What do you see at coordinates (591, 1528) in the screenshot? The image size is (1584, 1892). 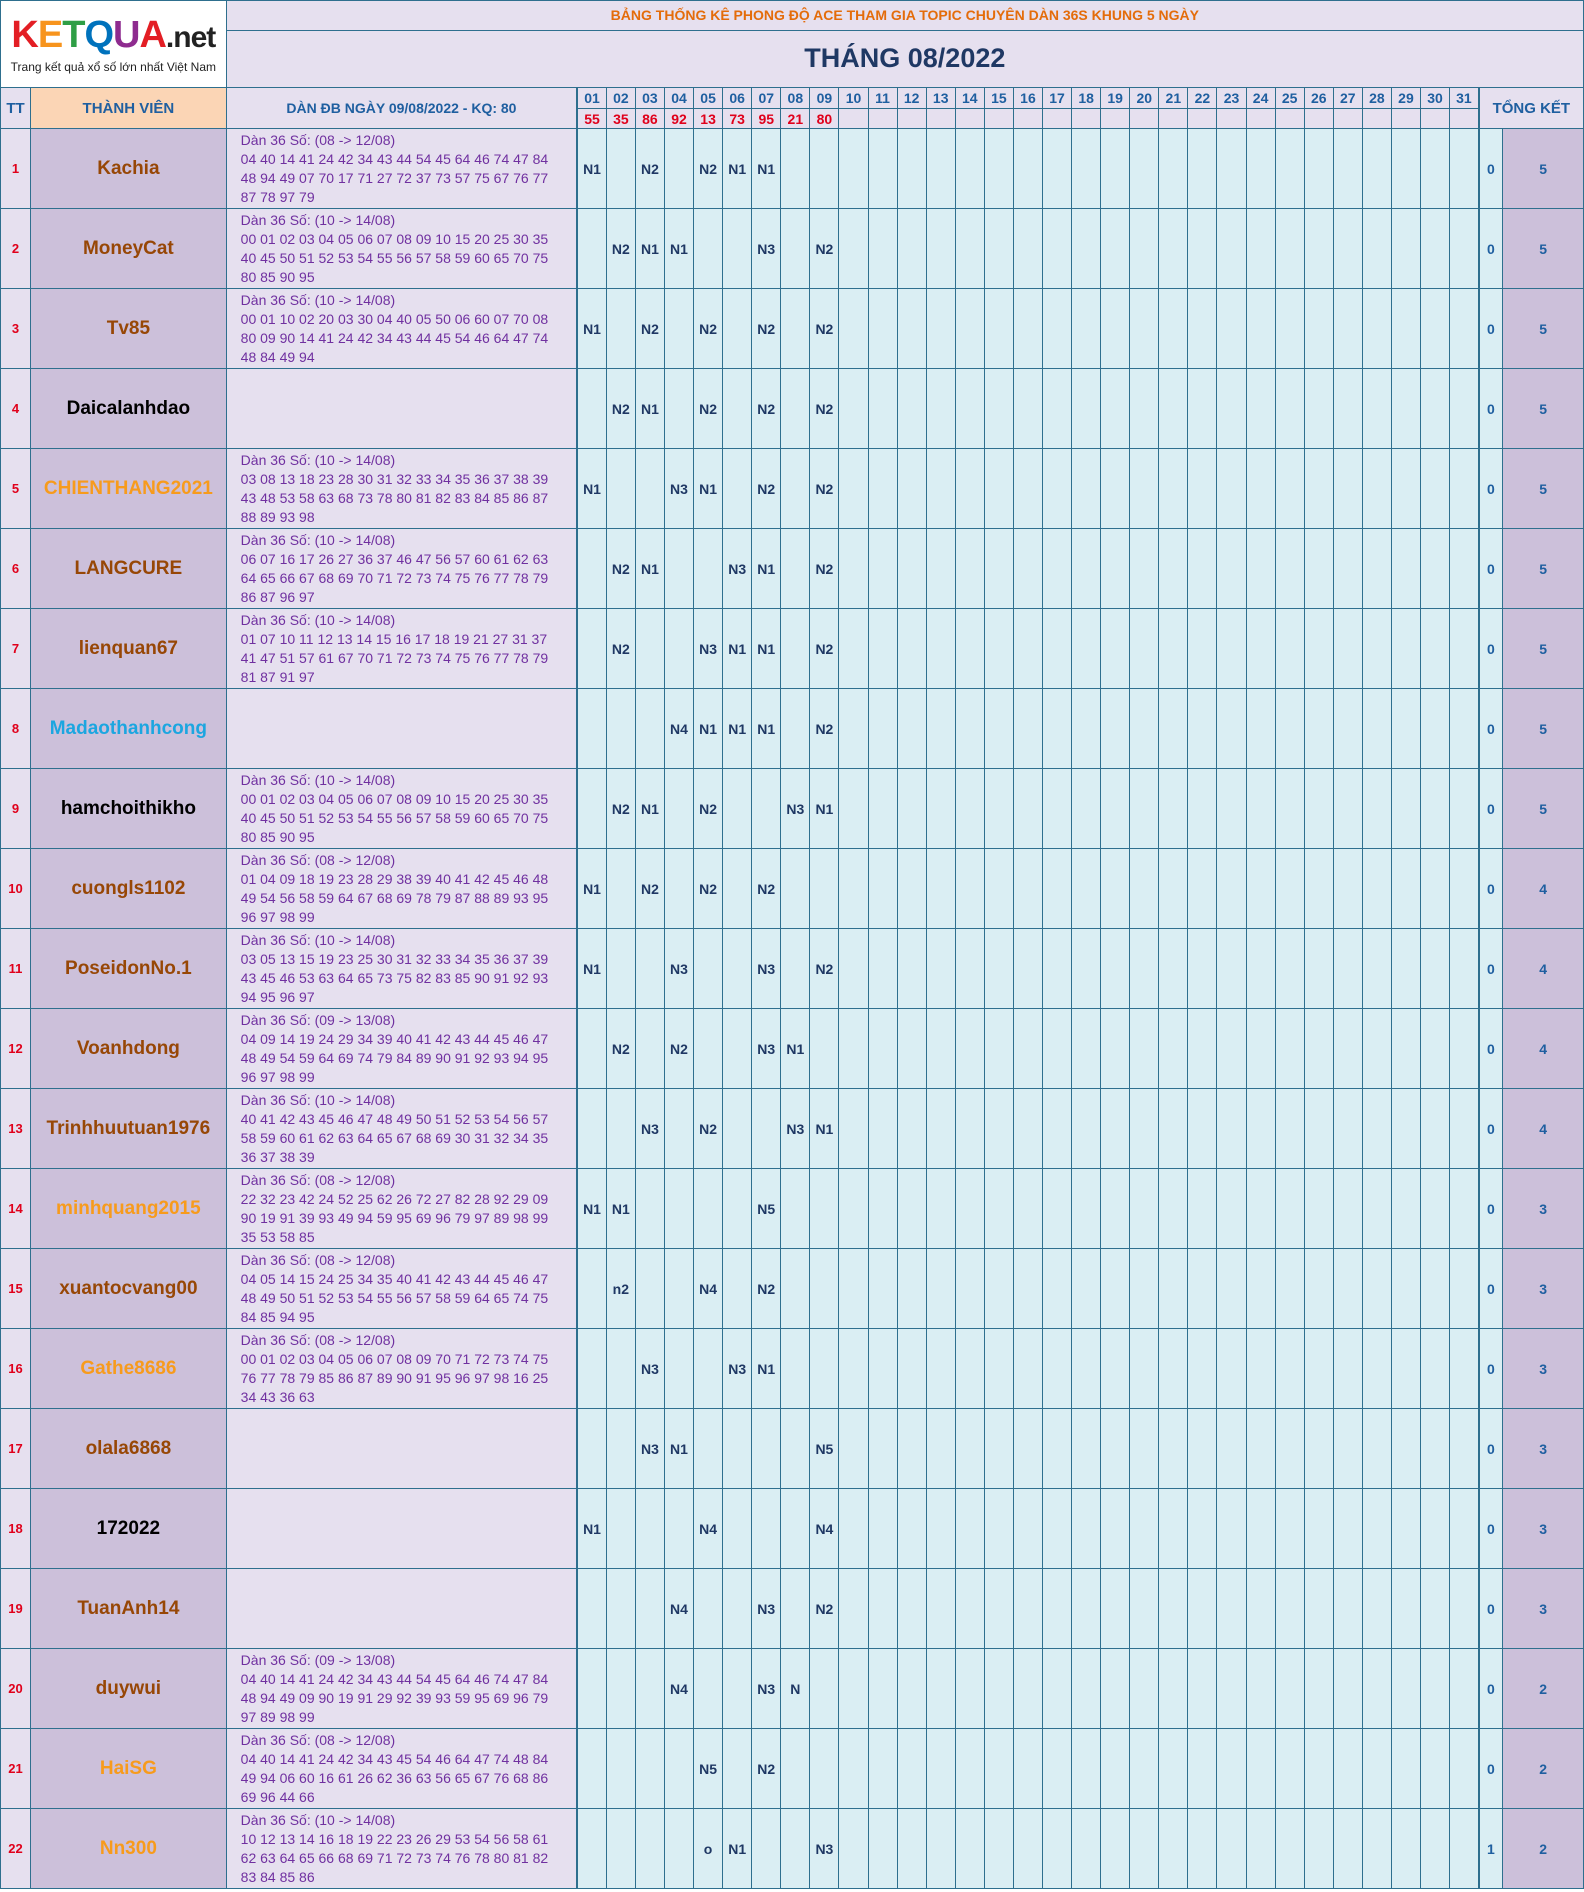 I see `day-cell-01: N1` at bounding box center [591, 1528].